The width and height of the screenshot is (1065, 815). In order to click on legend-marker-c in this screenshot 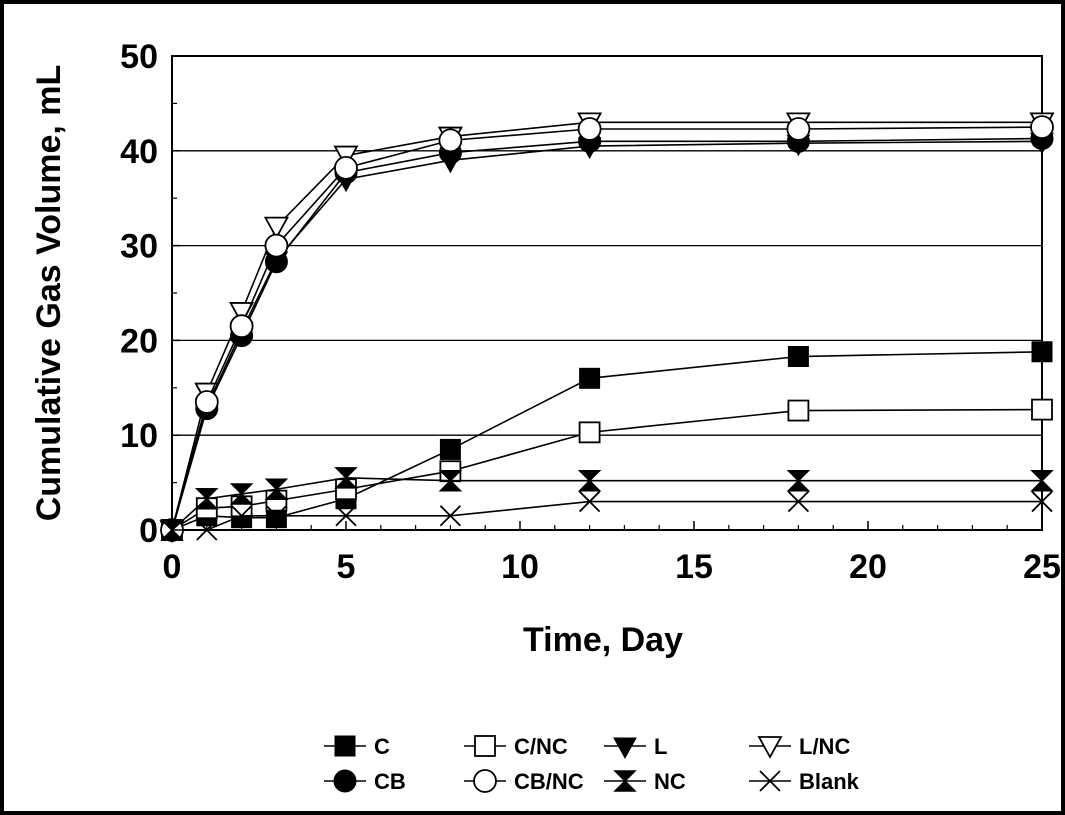, I will do `click(345, 746)`.